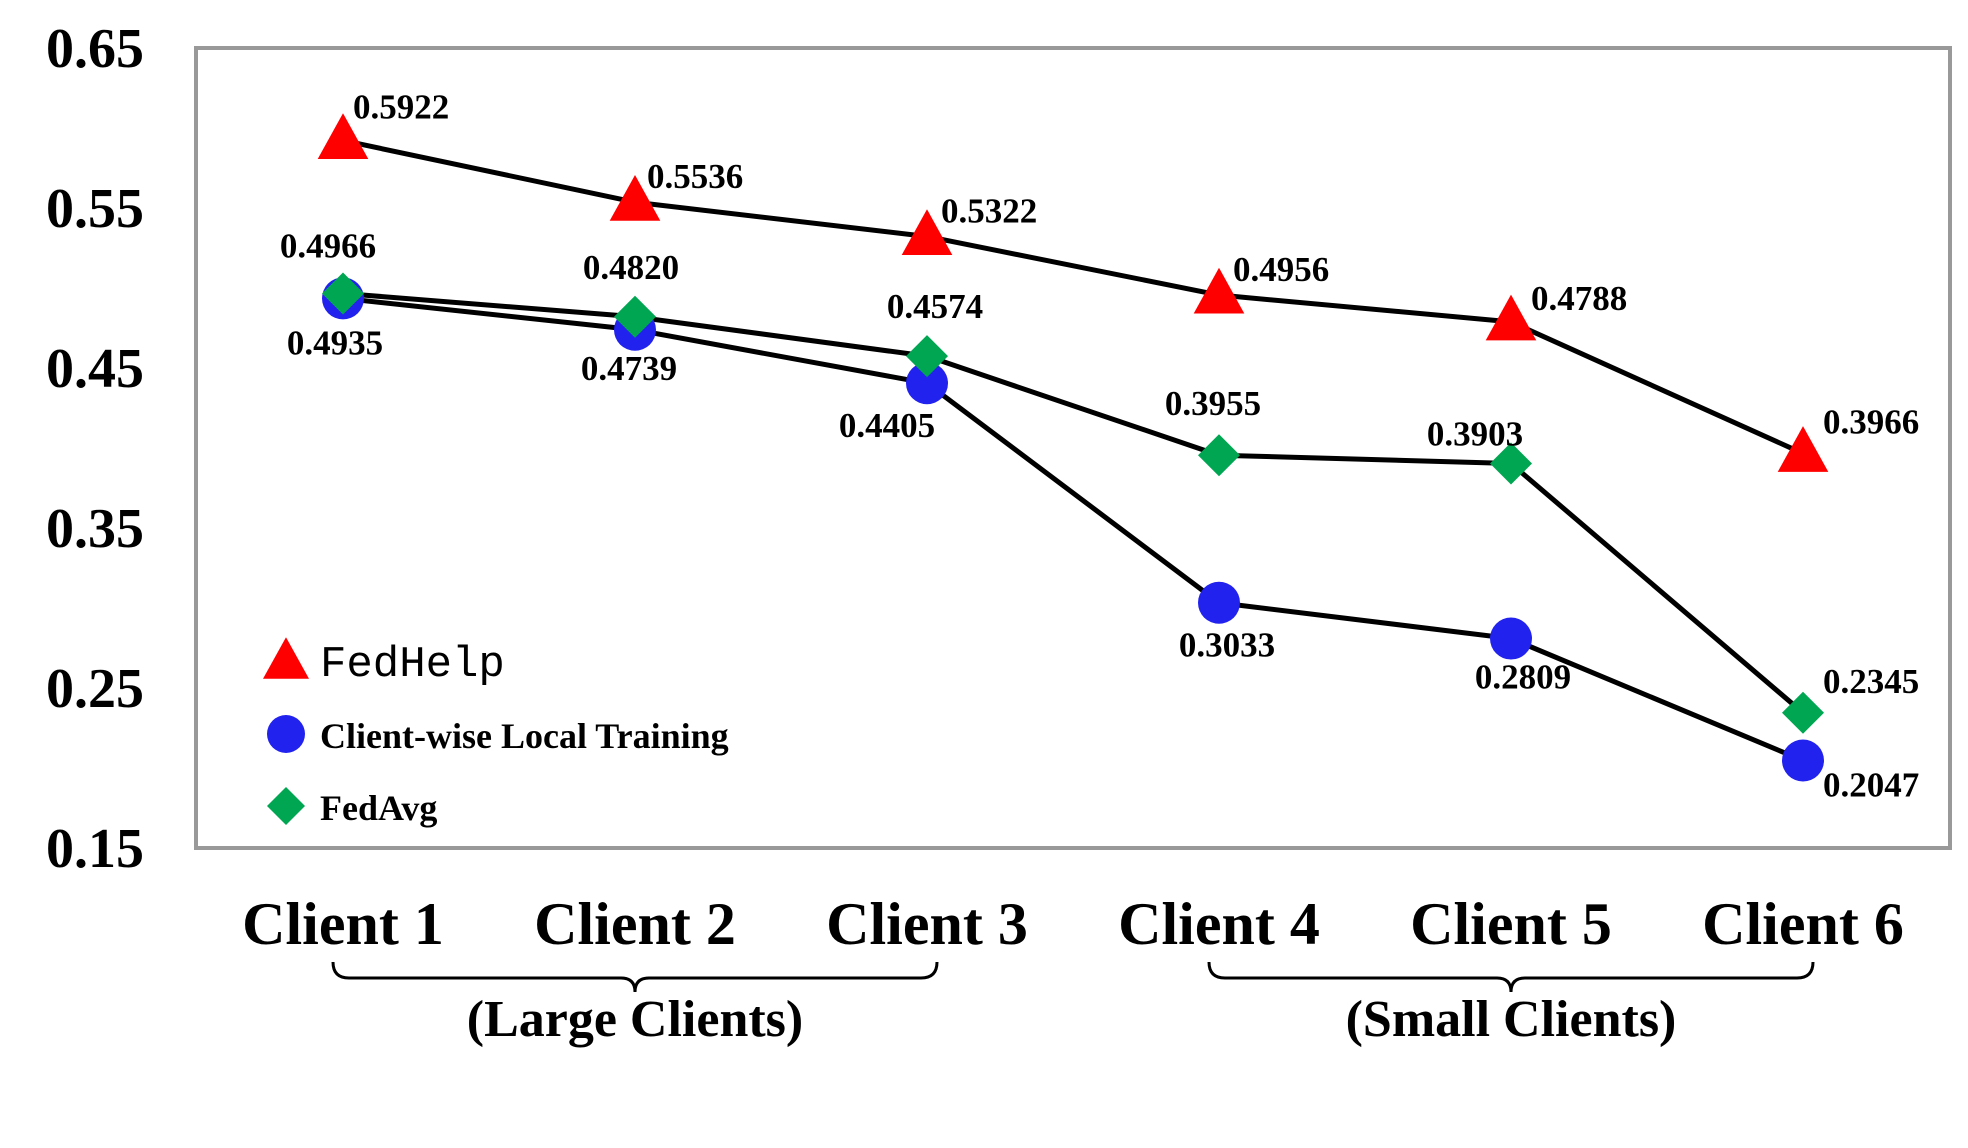 The height and width of the screenshot is (1148, 1968). I want to click on data-label: 0.5322, so click(989, 210).